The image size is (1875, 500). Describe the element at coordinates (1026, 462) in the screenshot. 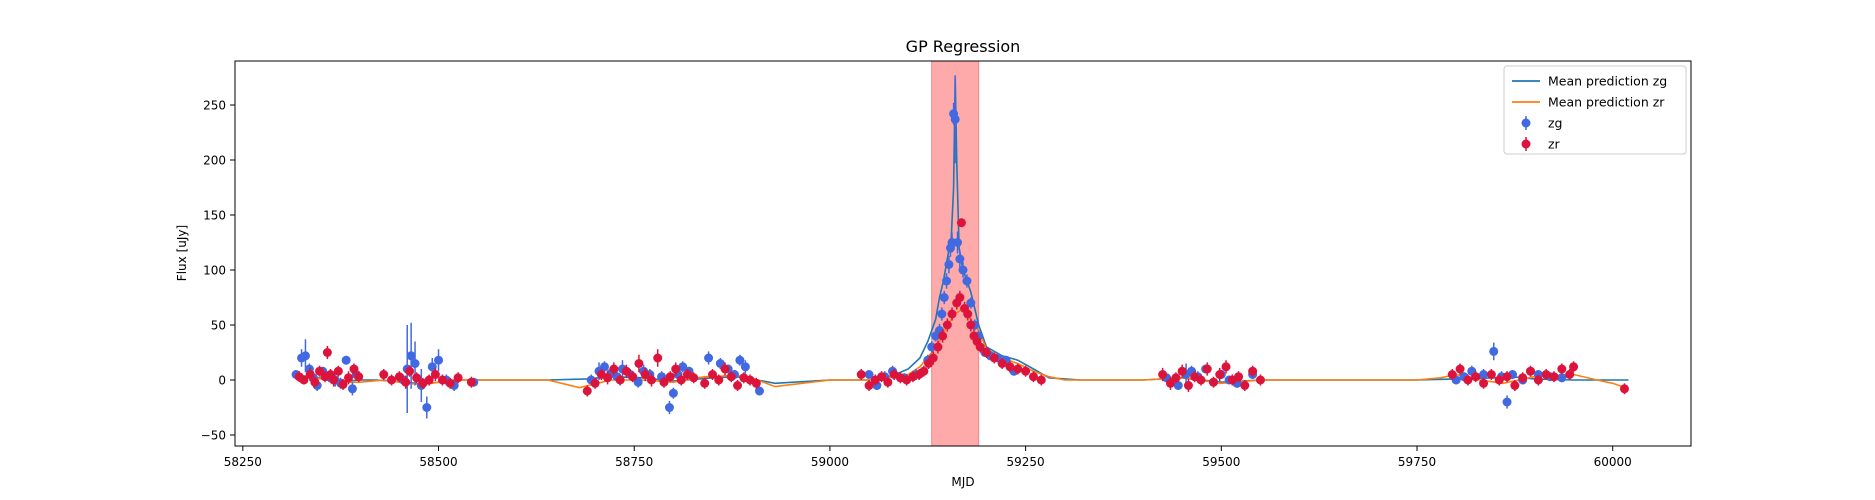

I see `x-tick-label: 59250` at that location.